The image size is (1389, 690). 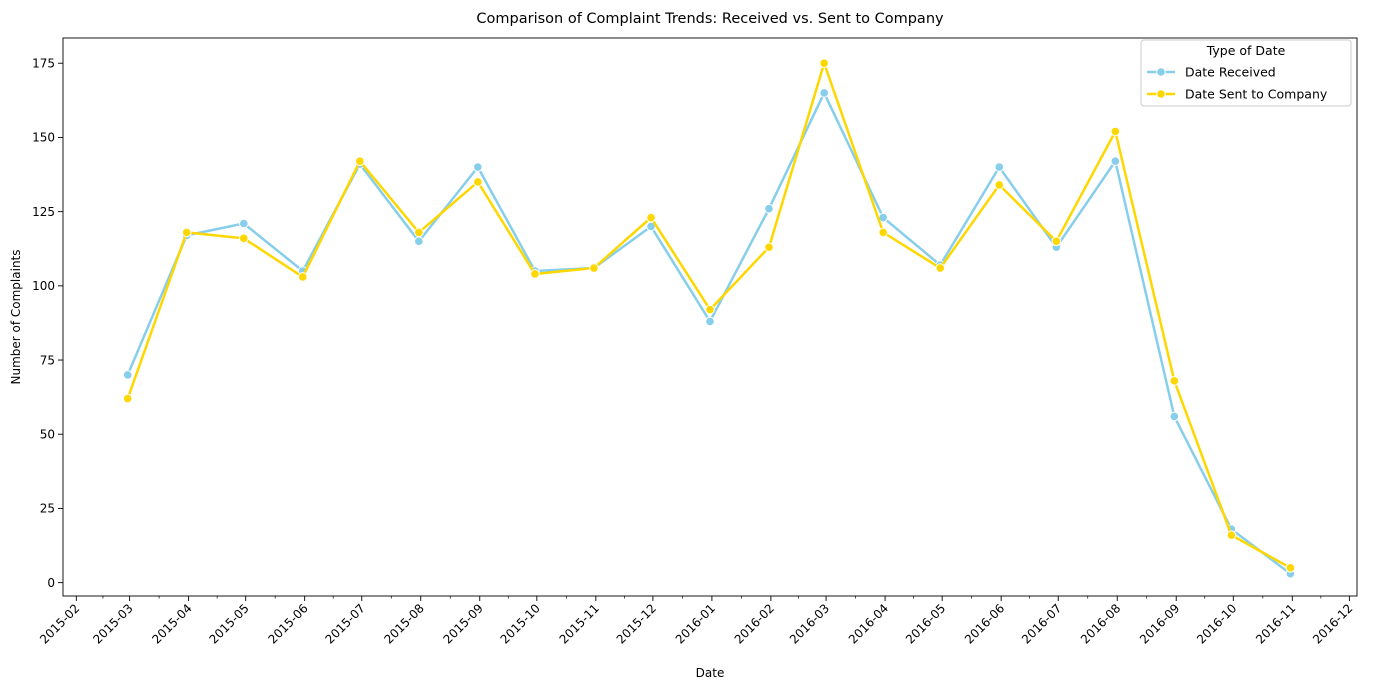 What do you see at coordinates (59, 623) in the screenshot?
I see `x-tick-label: 2015-02` at bounding box center [59, 623].